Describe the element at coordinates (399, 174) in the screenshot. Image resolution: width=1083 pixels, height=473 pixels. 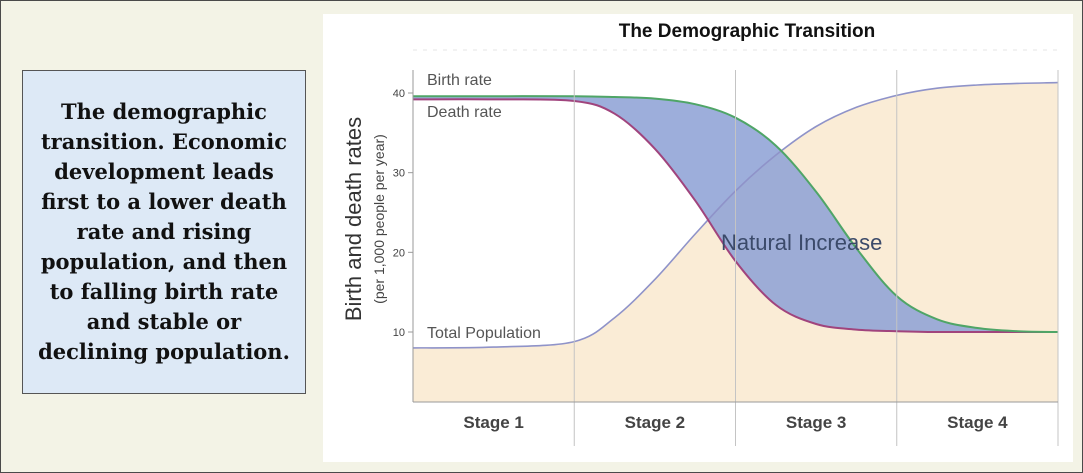
I see `y-tick-label-30: 30` at that location.